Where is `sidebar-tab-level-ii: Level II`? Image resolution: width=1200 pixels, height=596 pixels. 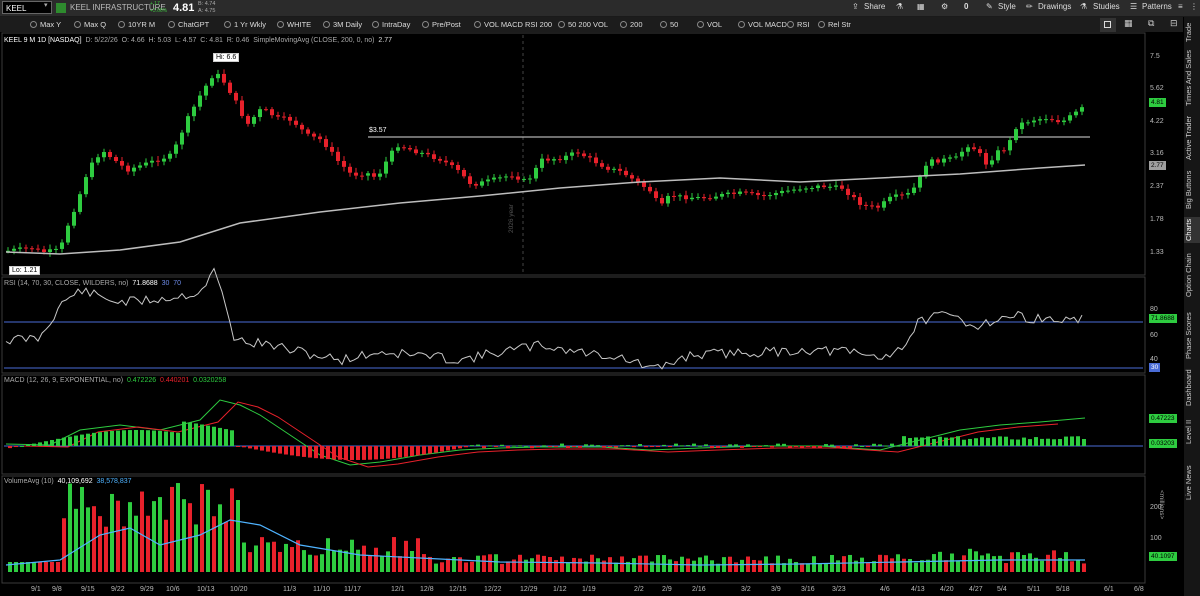
sidebar-tab-level-ii: Level II is located at coordinates (1188, 432).